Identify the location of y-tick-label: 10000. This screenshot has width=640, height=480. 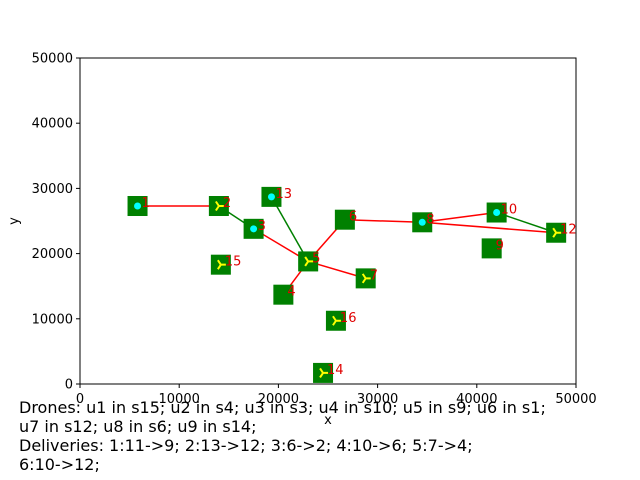
(52, 319).